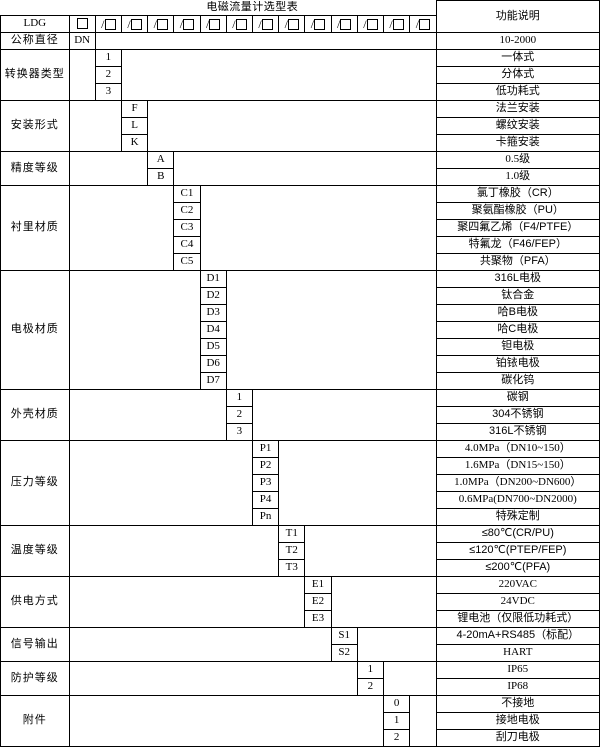 This screenshot has width=600, height=747. I want to click on code-cell-power-E1: E1, so click(318, 585).